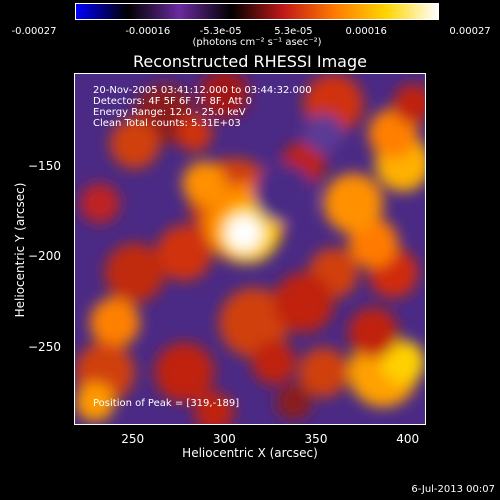 The image size is (500, 500). Describe the element at coordinates (408, 439) in the screenshot. I see `x-tick-label: 400` at that location.